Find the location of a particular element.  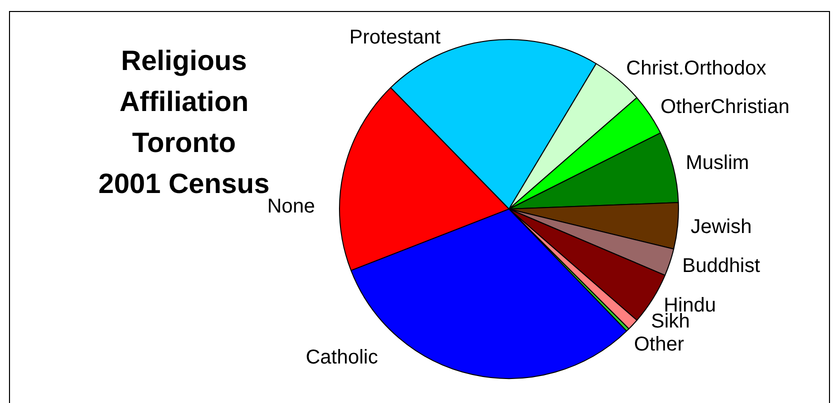

slice-label: Christ.Orthodox is located at coordinates (696, 69).